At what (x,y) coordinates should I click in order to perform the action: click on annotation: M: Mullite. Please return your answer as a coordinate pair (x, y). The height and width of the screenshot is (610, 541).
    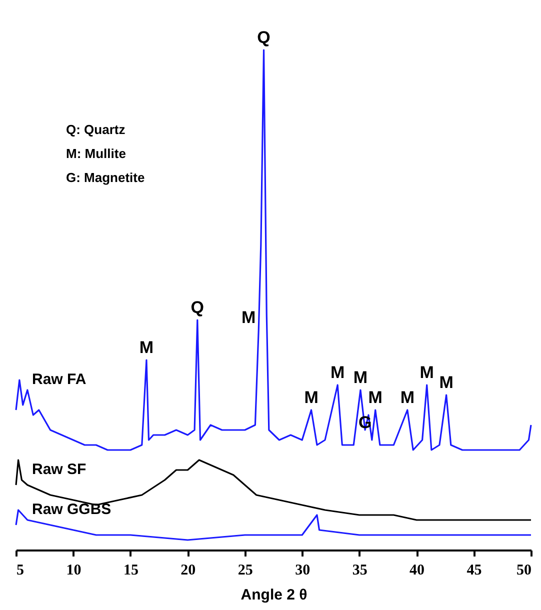
    Looking at the image, I should click on (96, 153).